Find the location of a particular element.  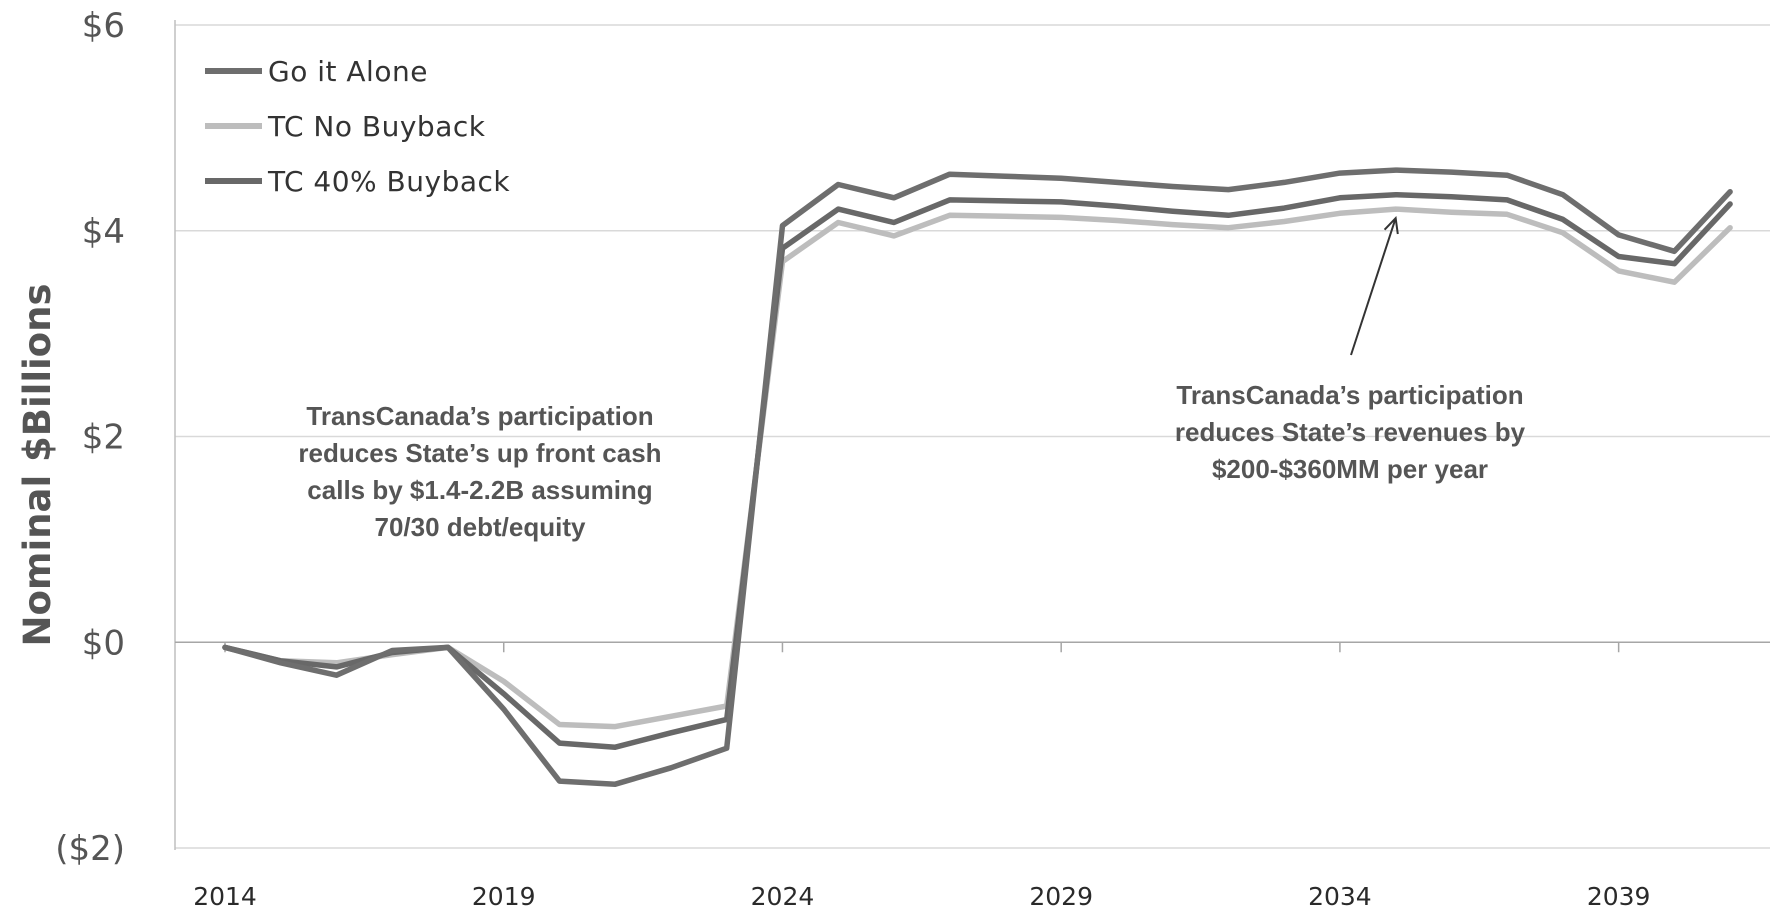

x-tick-label: 2029 is located at coordinates (1061, 896).